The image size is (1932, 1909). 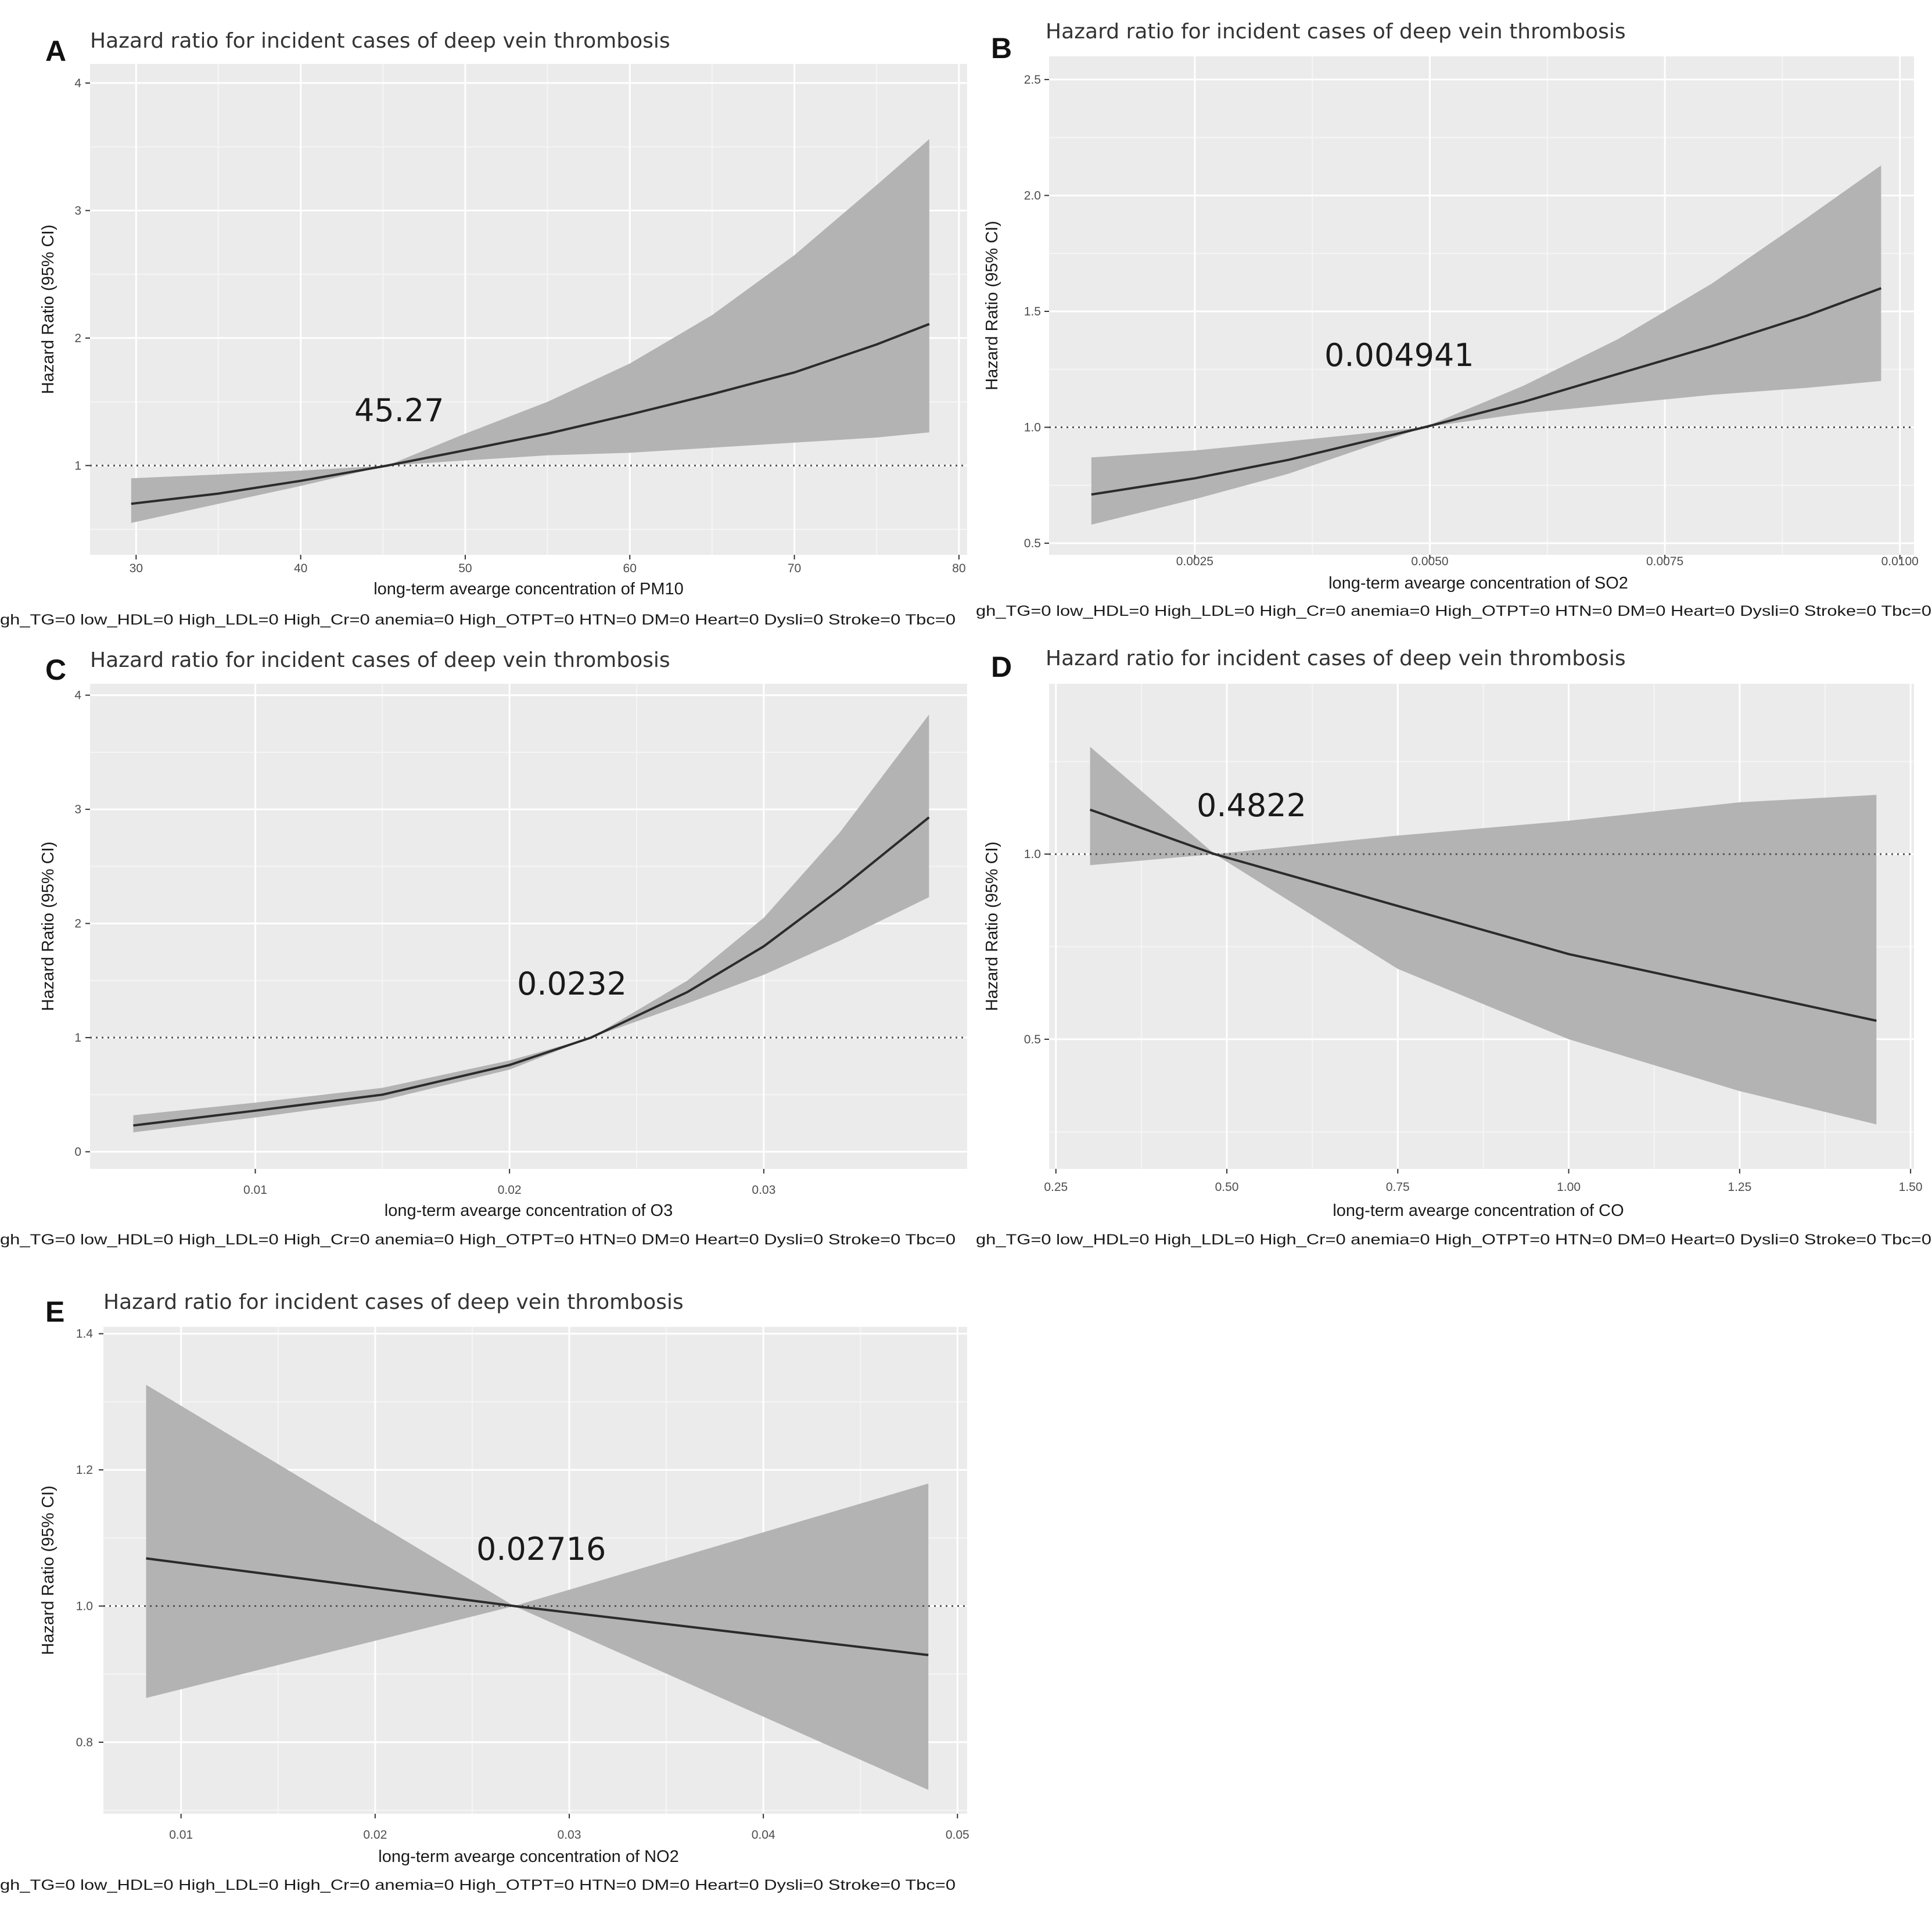 I want to click on panel-letter: A, so click(x=55, y=51).